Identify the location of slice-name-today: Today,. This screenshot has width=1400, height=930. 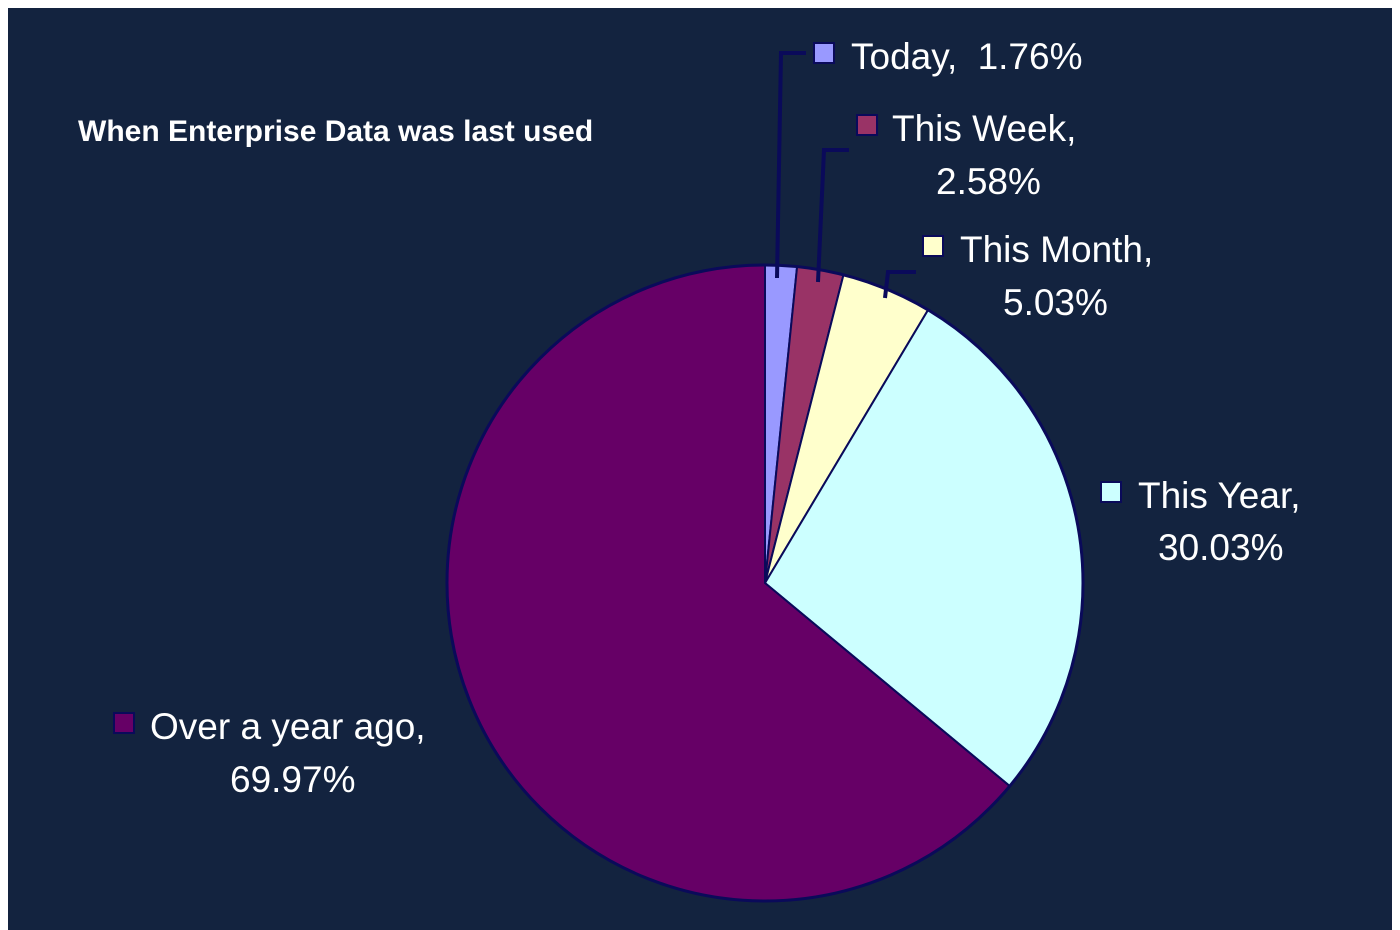
(904, 56).